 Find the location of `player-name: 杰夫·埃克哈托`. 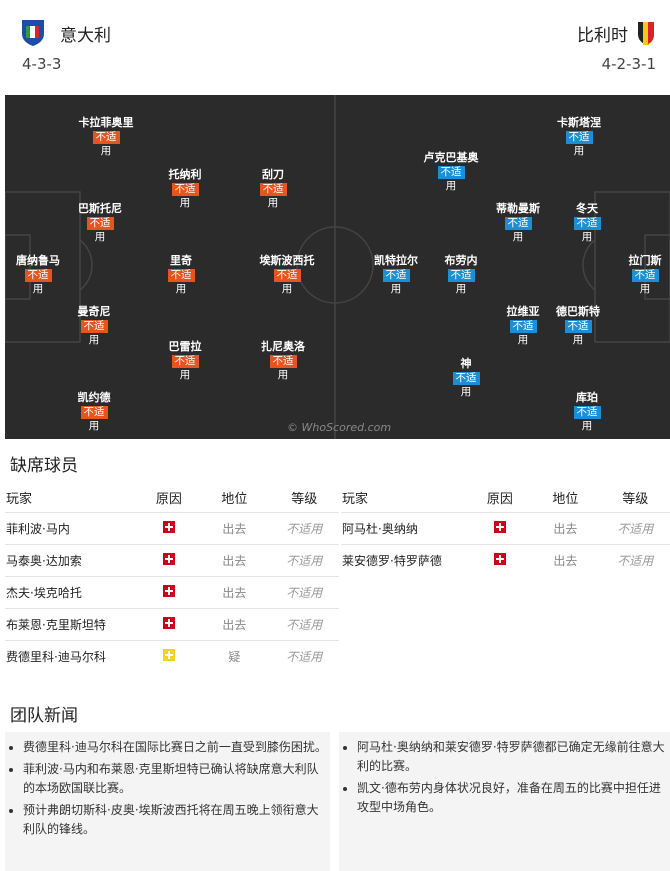

player-name: 杰夫·埃克哈托 is located at coordinates (72, 592).